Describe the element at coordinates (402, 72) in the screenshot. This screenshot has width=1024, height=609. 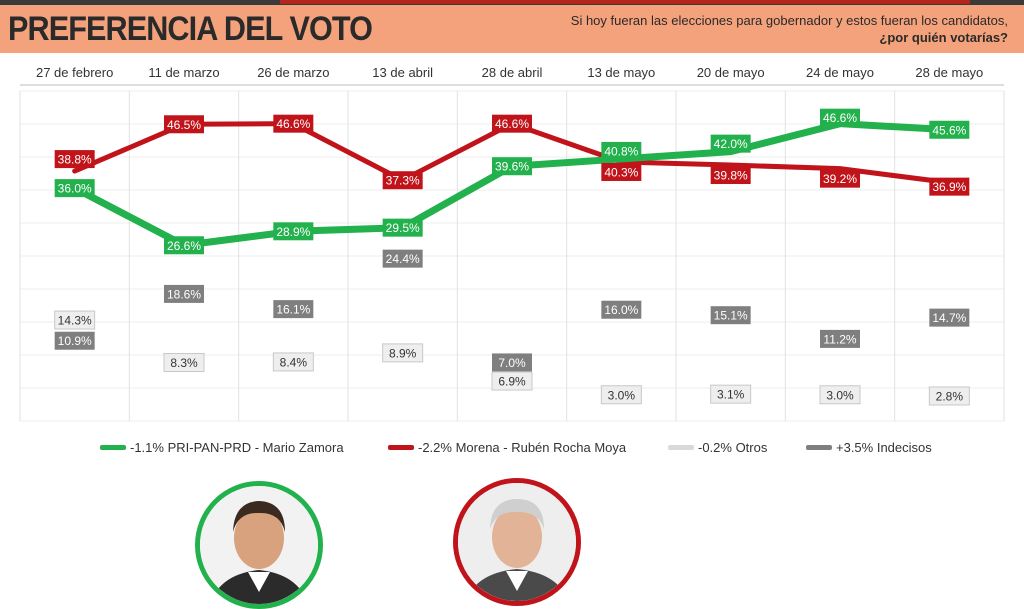
I see `x-tick-label: 13 de abril` at that location.